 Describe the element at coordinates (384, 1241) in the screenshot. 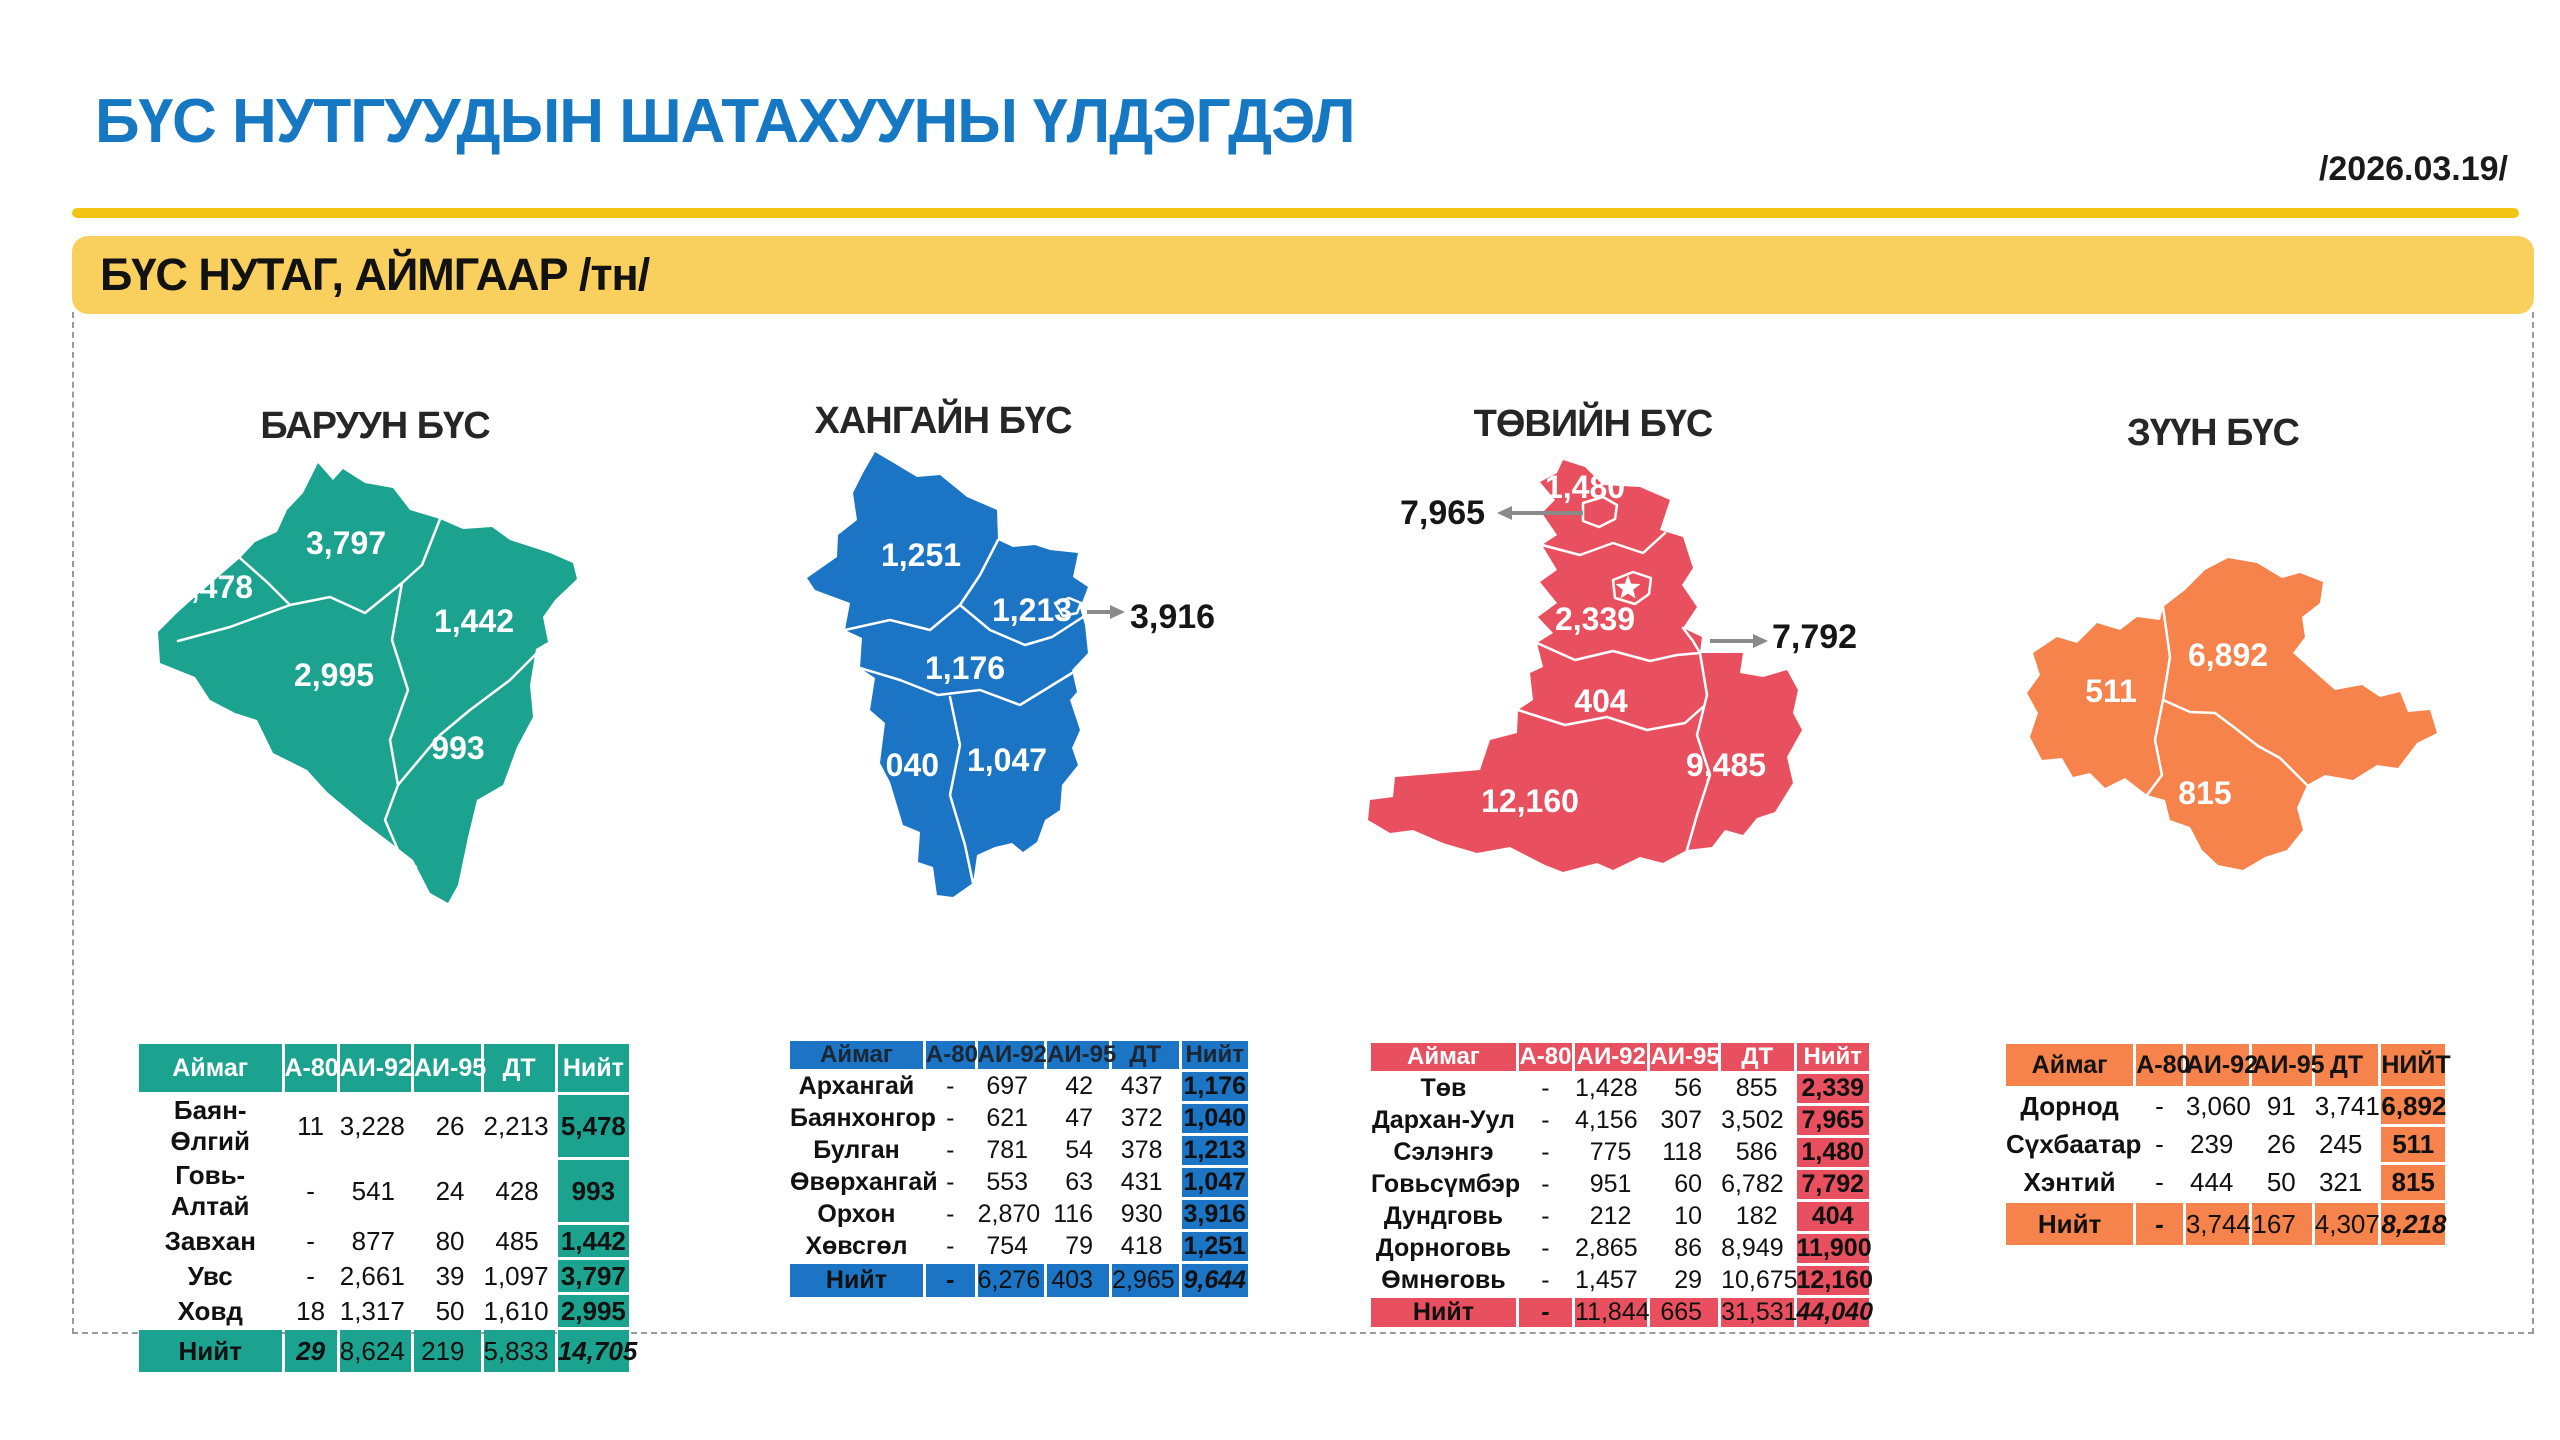

I see `table-row: Завхан - 877 80 485 1,442` at that location.